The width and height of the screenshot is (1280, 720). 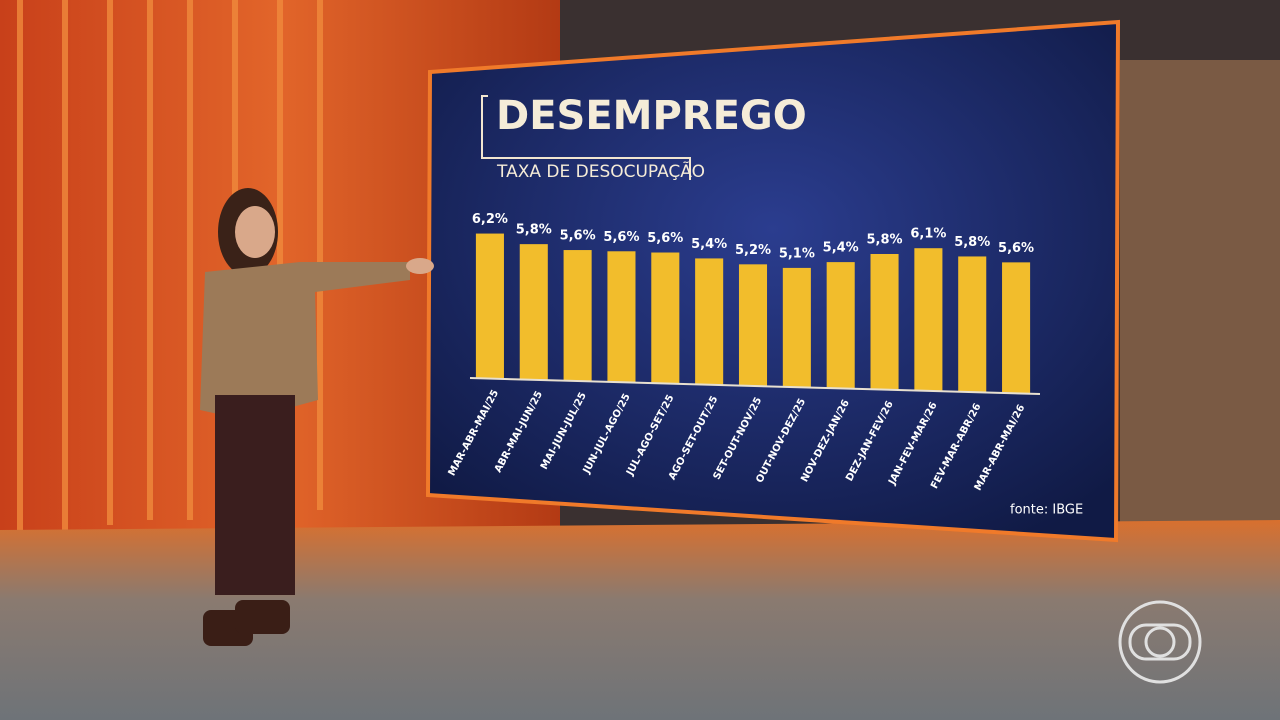 I want to click on baseline, so click(x=755, y=386).